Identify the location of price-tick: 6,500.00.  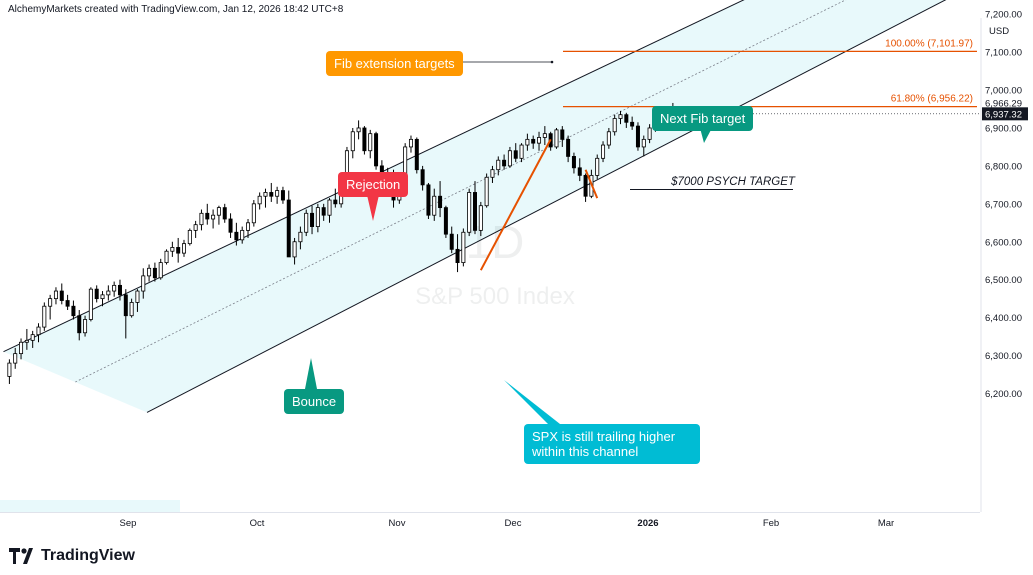
(1003, 280).